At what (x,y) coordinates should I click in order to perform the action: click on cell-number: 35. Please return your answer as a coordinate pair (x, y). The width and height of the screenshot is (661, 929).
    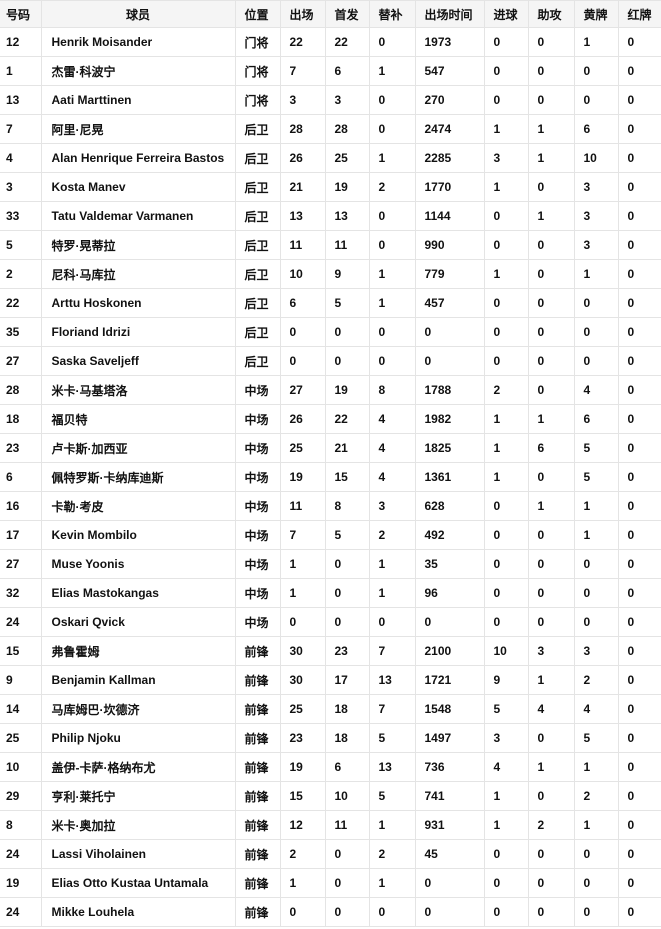
    Looking at the image, I should click on (21, 332).